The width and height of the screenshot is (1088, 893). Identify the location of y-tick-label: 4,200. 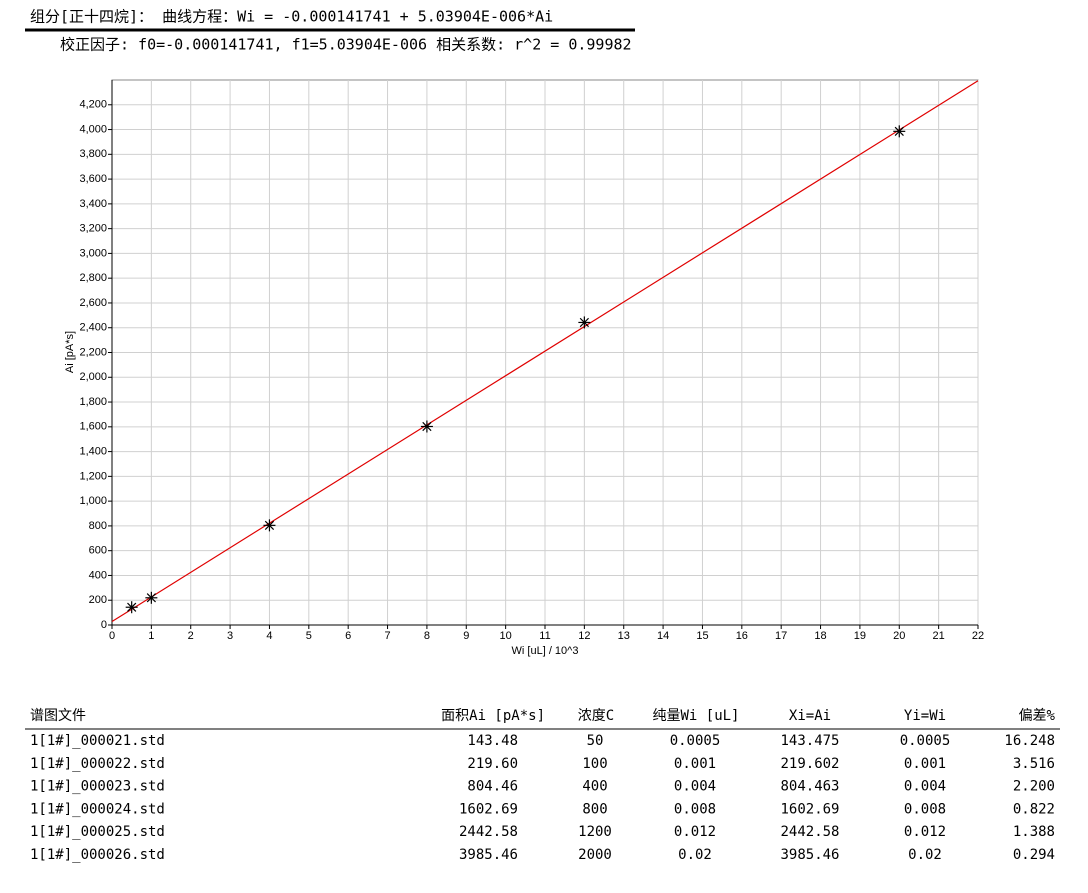
(93, 105).